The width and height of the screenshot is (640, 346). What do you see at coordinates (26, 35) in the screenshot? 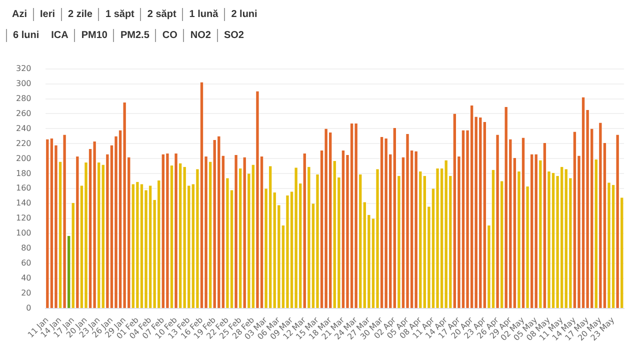
I see `text: 6 luni` at bounding box center [26, 35].